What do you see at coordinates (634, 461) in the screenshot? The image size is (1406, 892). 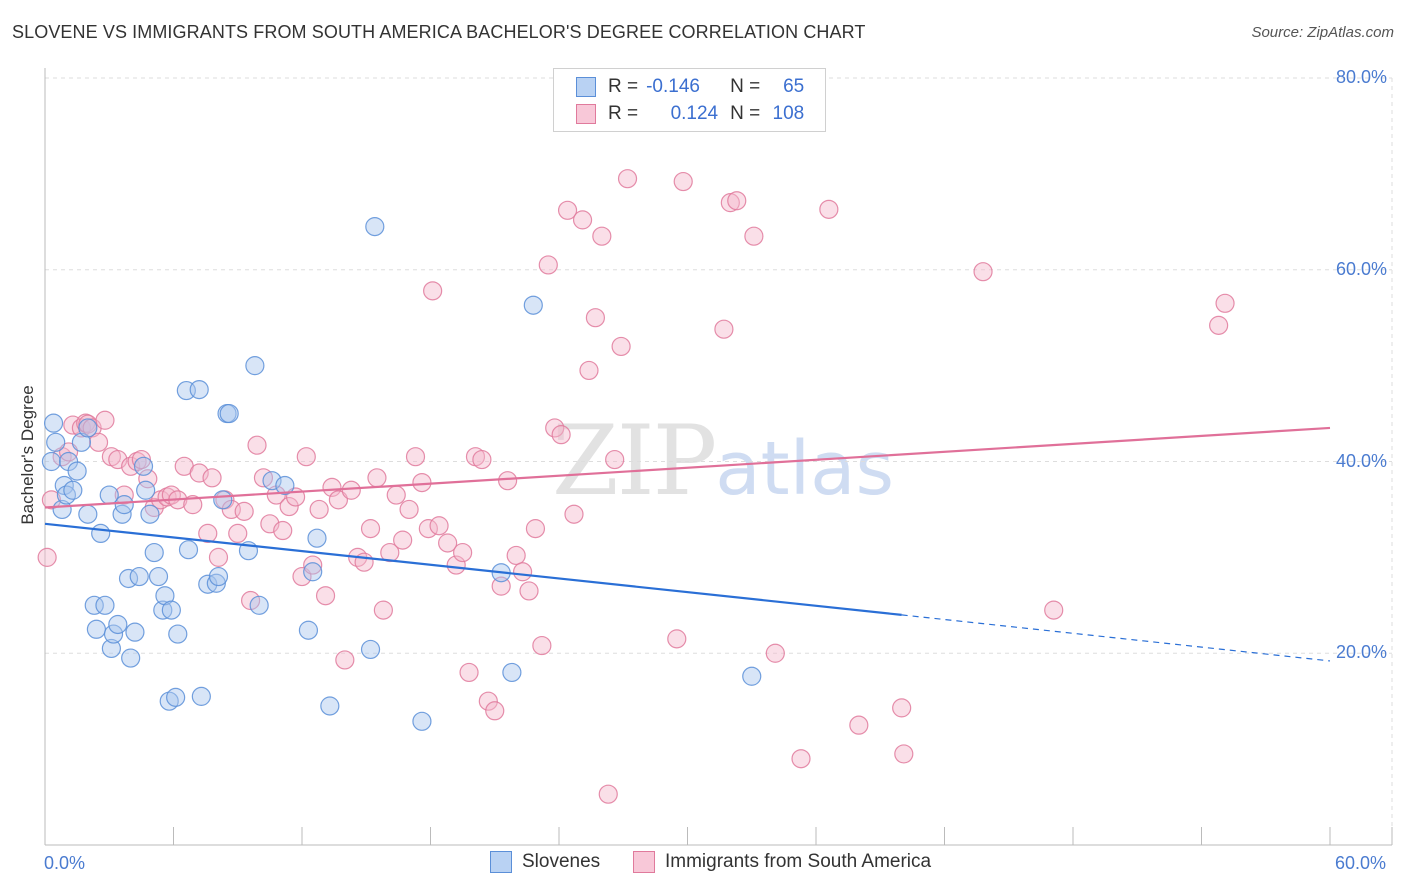 I see `watermark-zip: ZIP` at bounding box center [634, 461].